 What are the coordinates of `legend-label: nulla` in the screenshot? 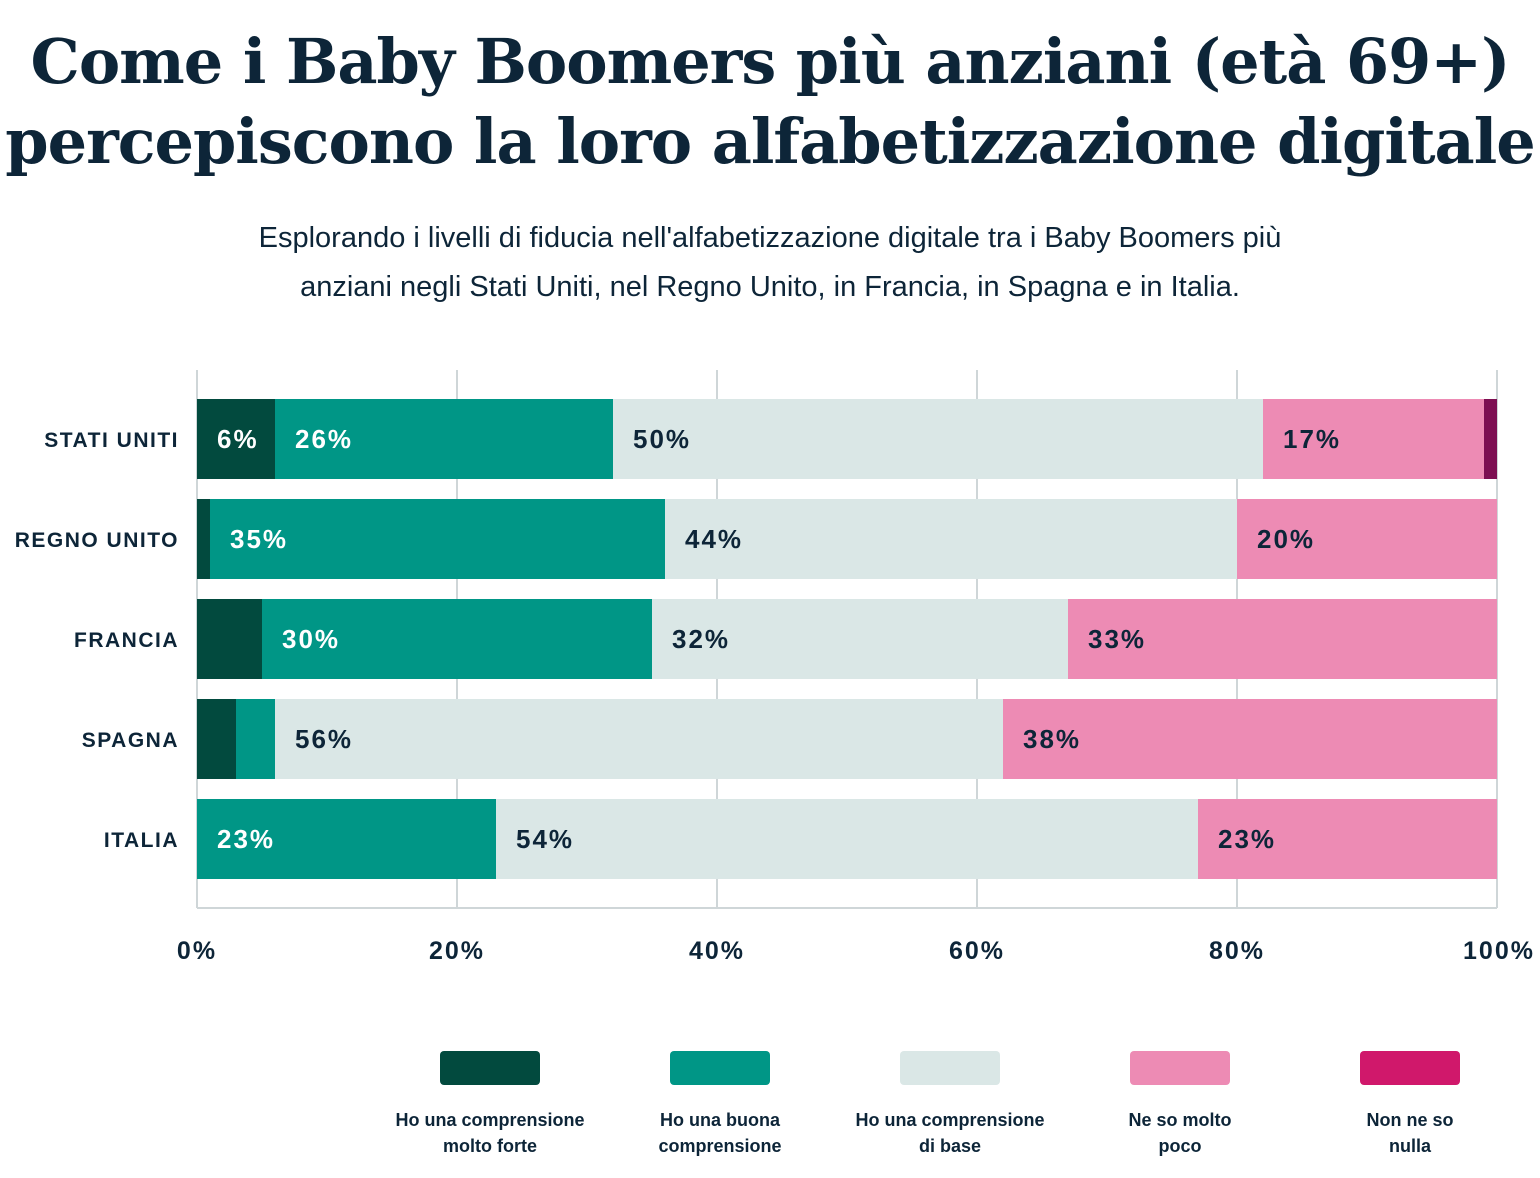 It's located at (1410, 1146).